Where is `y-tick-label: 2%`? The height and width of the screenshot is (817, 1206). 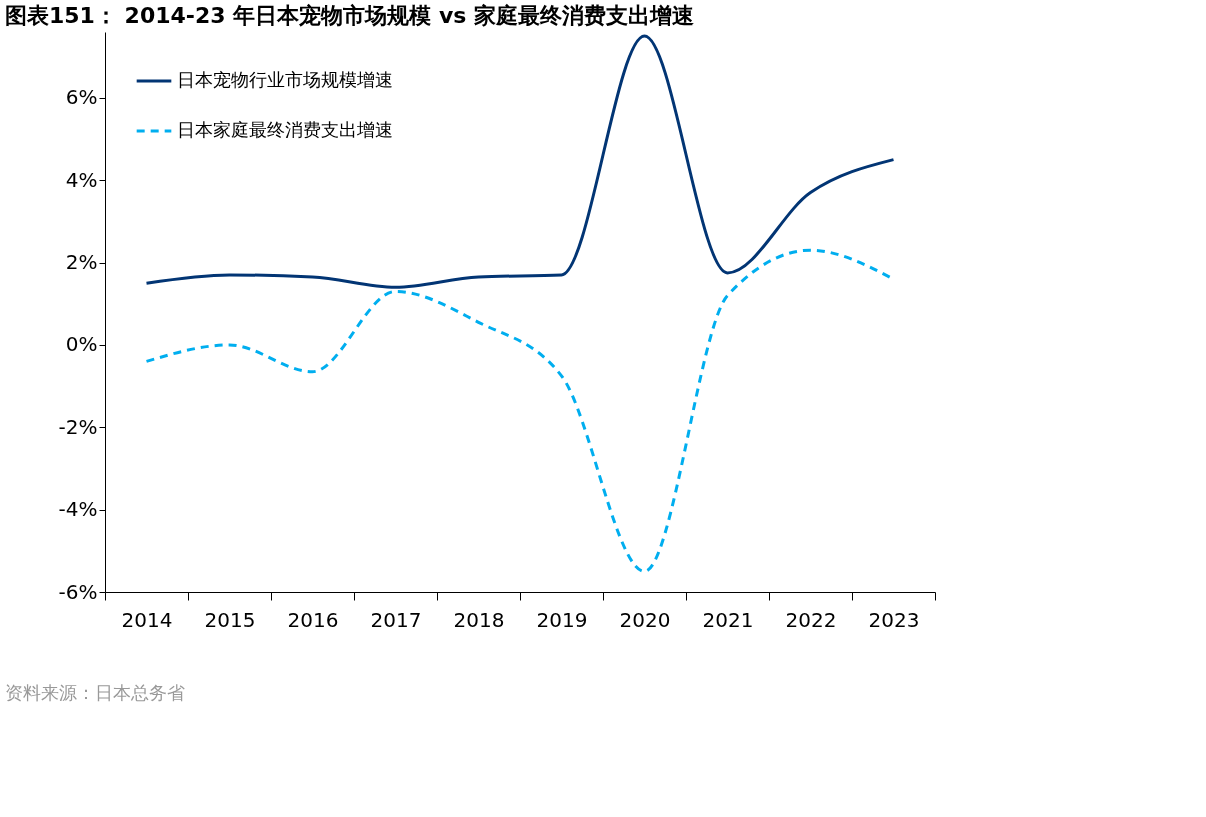
y-tick-label: 2% is located at coordinates (81, 262).